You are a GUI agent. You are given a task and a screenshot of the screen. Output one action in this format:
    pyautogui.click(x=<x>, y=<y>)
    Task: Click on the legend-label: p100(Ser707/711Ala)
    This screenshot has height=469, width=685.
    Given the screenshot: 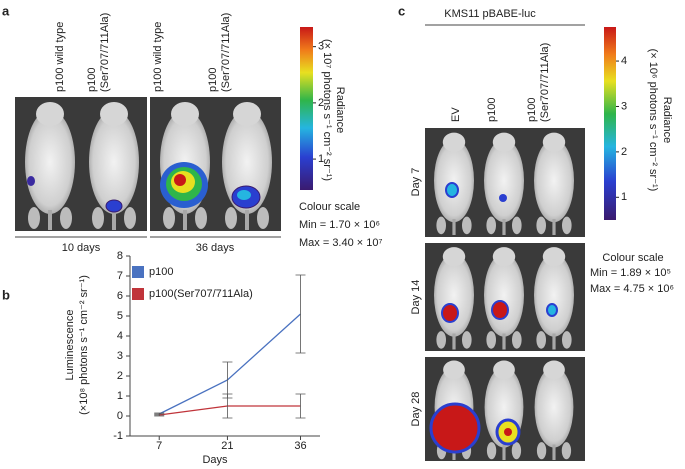 What is the action you would take?
    pyautogui.click(x=201, y=294)
    